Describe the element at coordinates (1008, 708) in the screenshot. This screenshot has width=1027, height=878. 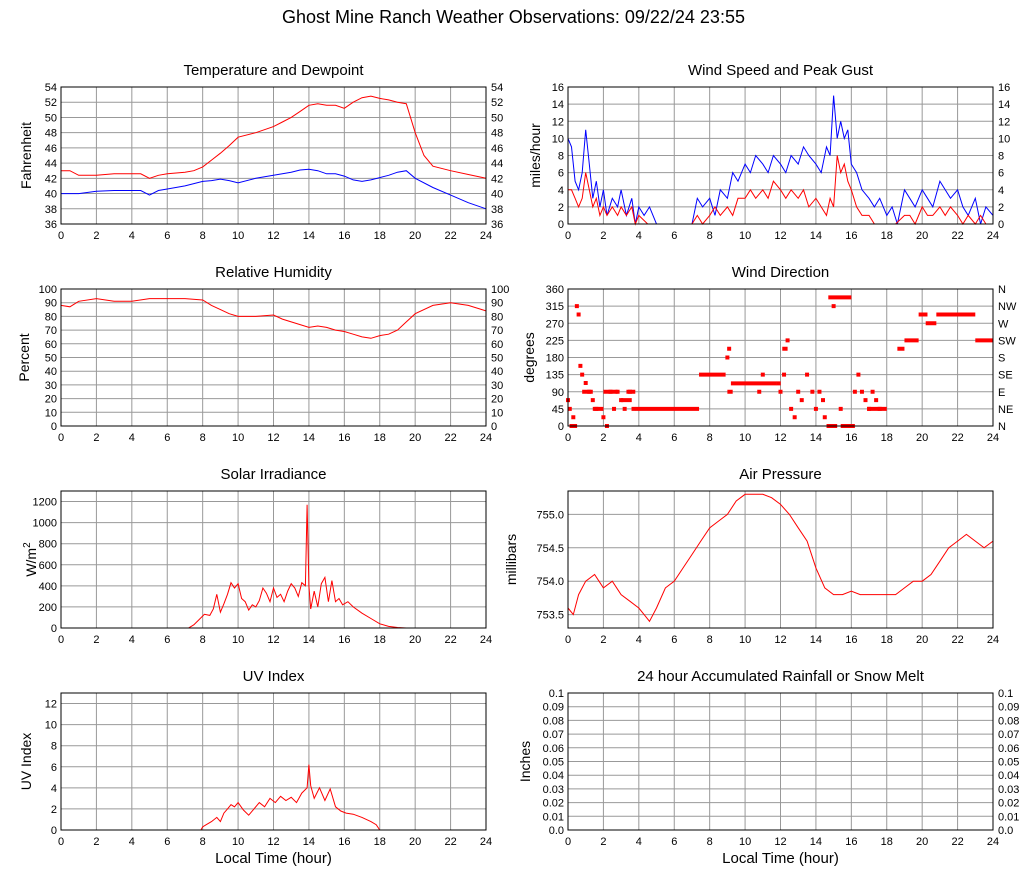
I see `right-tick-label: 0.09` at that location.